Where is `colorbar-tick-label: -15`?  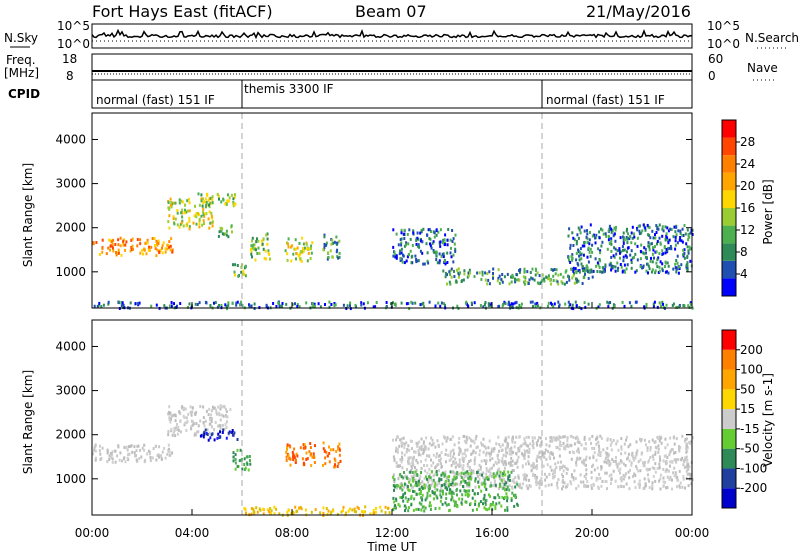 colorbar-tick-label: -15 is located at coordinates (750, 429).